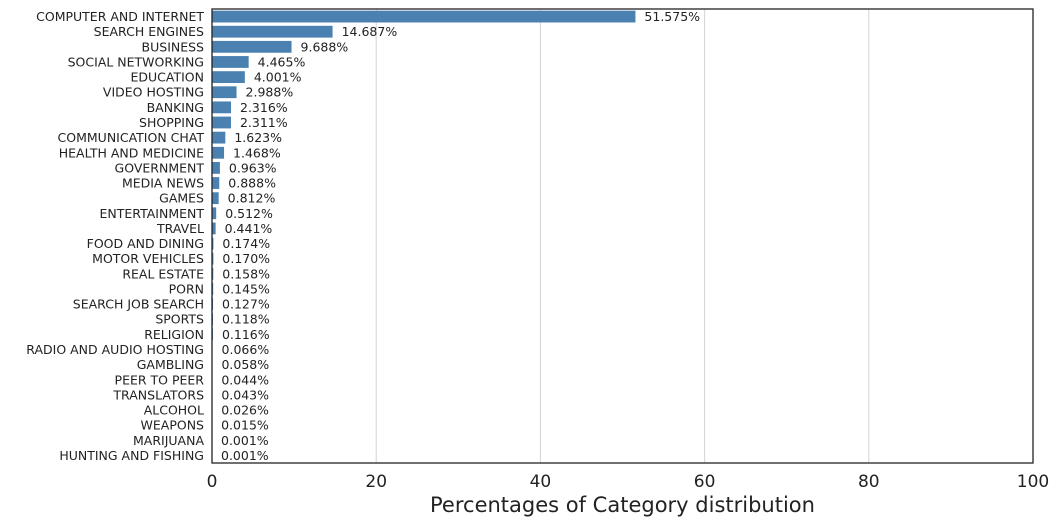 Image resolution: width=1056 pixels, height=520 pixels. Describe the element at coordinates (249, 213) in the screenshot. I see `value-label: 0.512%` at that location.